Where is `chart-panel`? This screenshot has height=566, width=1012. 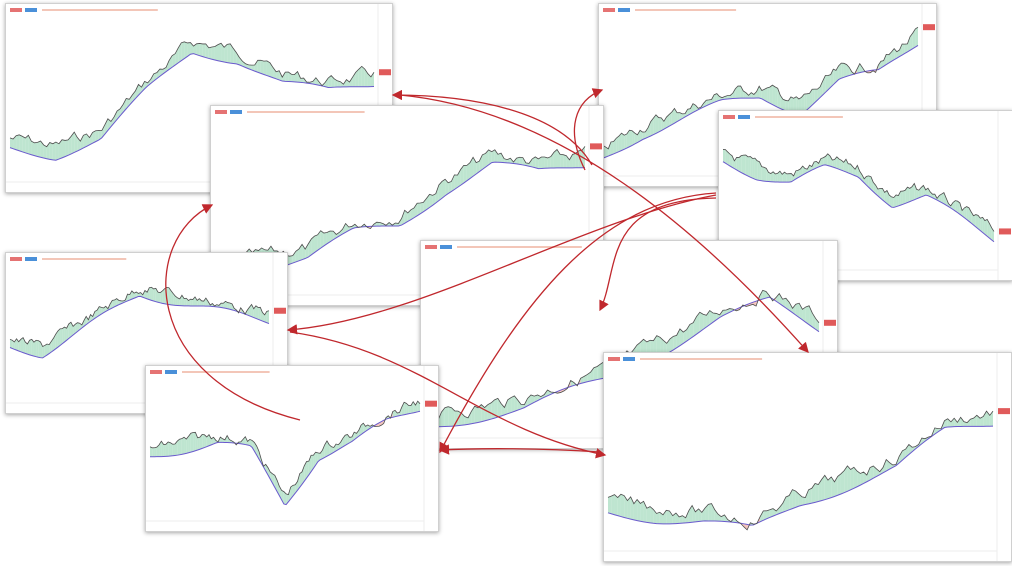 chart-panel is located at coordinates (807, 457).